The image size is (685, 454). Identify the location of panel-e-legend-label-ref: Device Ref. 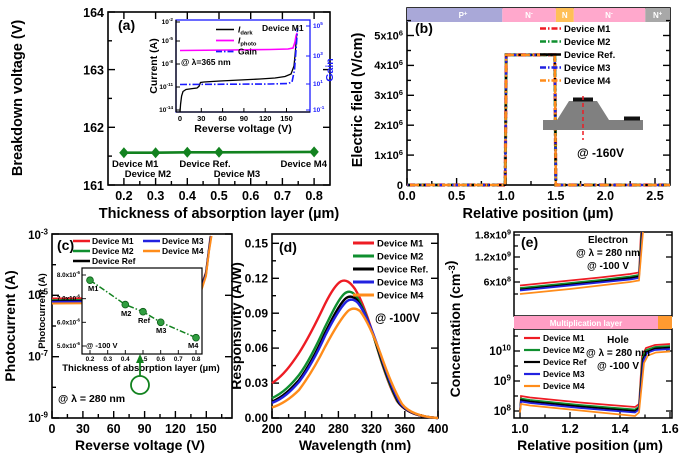
(565, 362).